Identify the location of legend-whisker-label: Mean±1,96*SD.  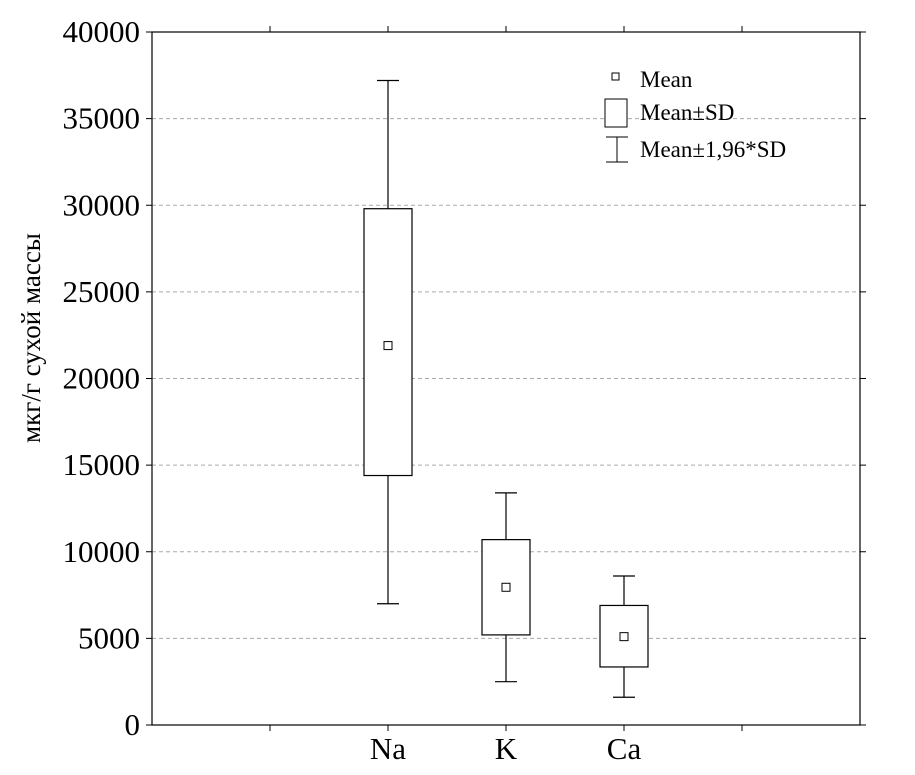
(713, 149).